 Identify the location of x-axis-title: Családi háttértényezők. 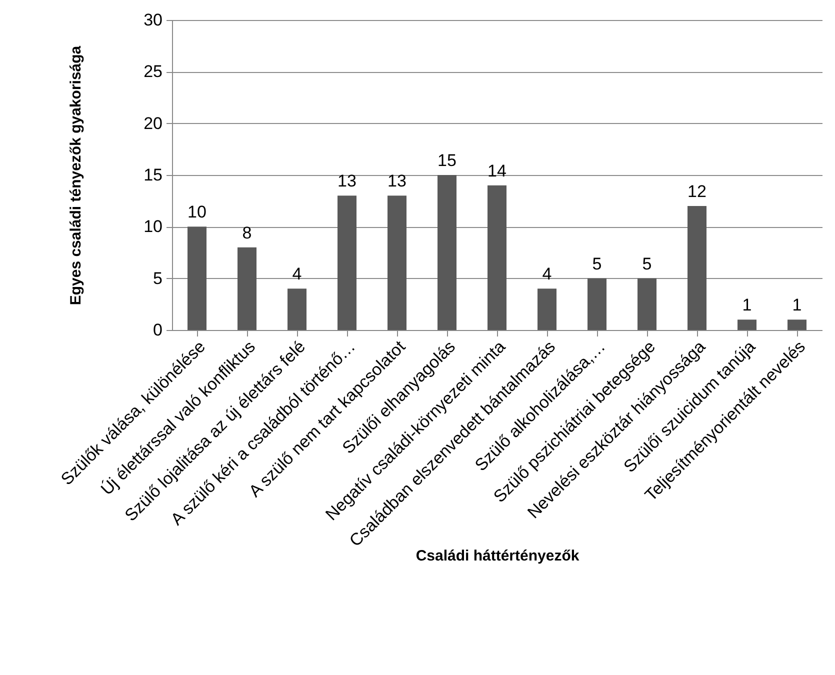
(498, 556).